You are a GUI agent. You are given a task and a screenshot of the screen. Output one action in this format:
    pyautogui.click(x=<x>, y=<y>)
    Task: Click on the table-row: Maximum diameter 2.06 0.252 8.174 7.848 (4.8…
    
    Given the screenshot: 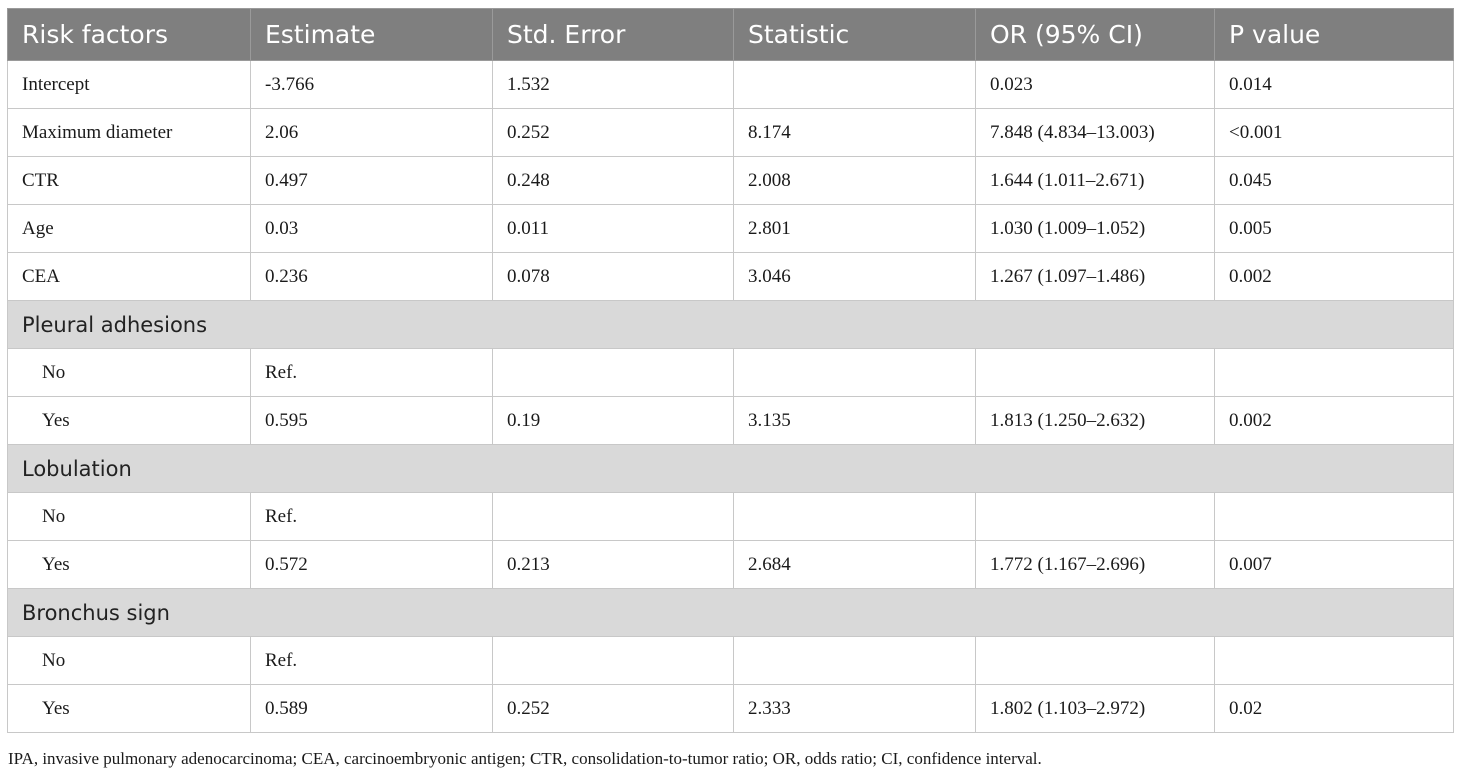 What is the action you would take?
    pyautogui.click(x=730, y=132)
    